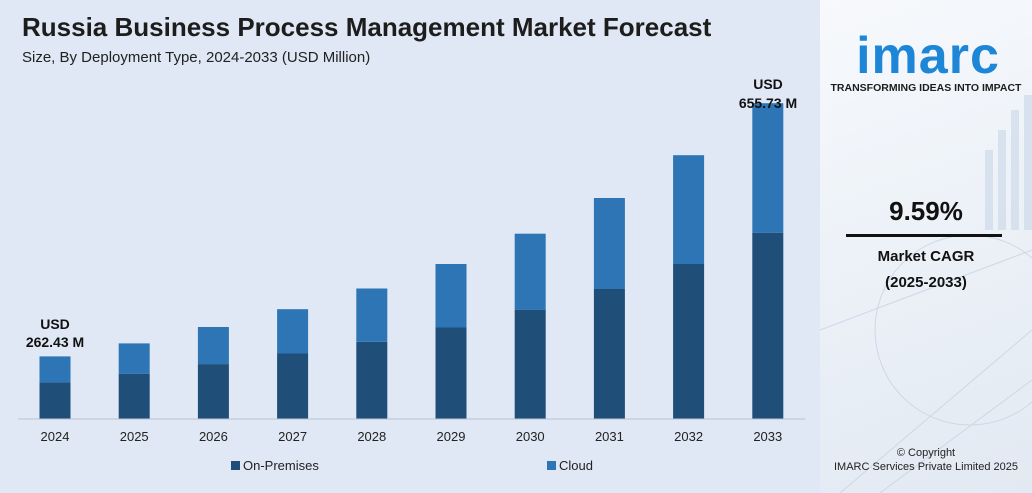 Image resolution: width=1032 pixels, height=493 pixels. Describe the element at coordinates (924, 235) in the screenshot. I see `cagr-divider` at that location.